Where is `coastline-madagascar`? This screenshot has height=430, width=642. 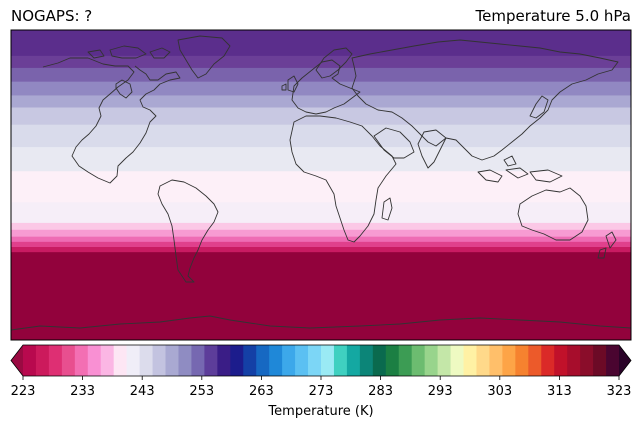
coastline-madagascar is located at coordinates (387, 209).